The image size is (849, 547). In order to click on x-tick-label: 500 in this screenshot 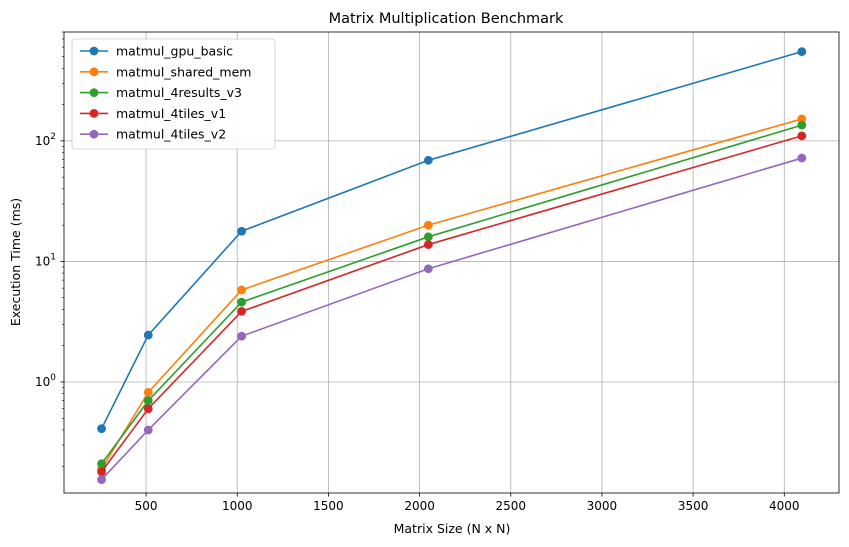, I will do `click(146, 506)`.